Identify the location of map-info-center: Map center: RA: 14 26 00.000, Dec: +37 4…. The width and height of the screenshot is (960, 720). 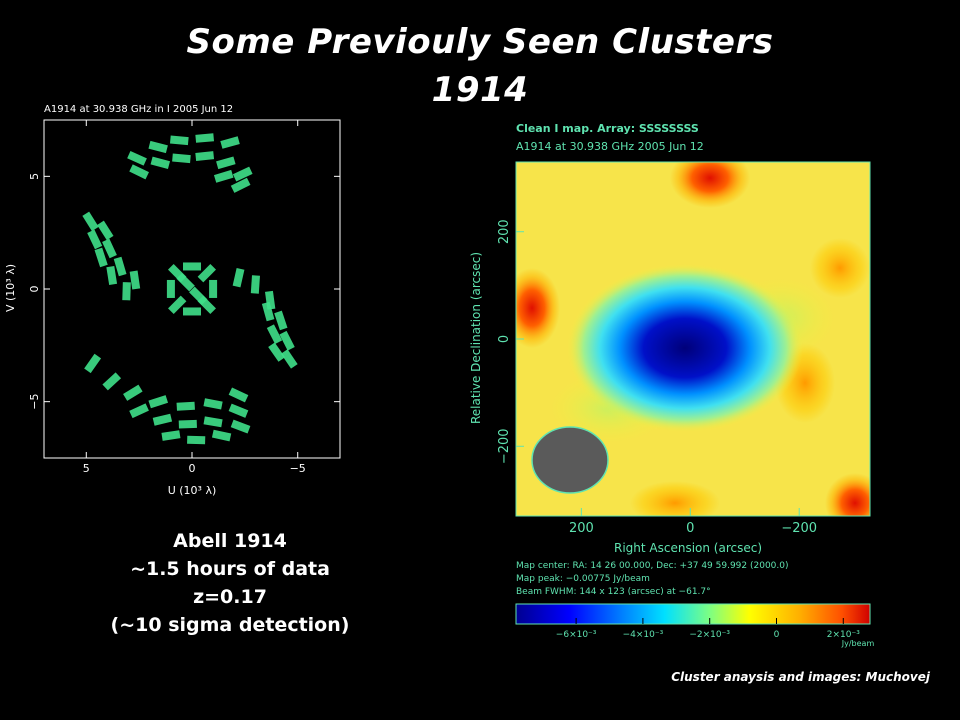
(652, 566).